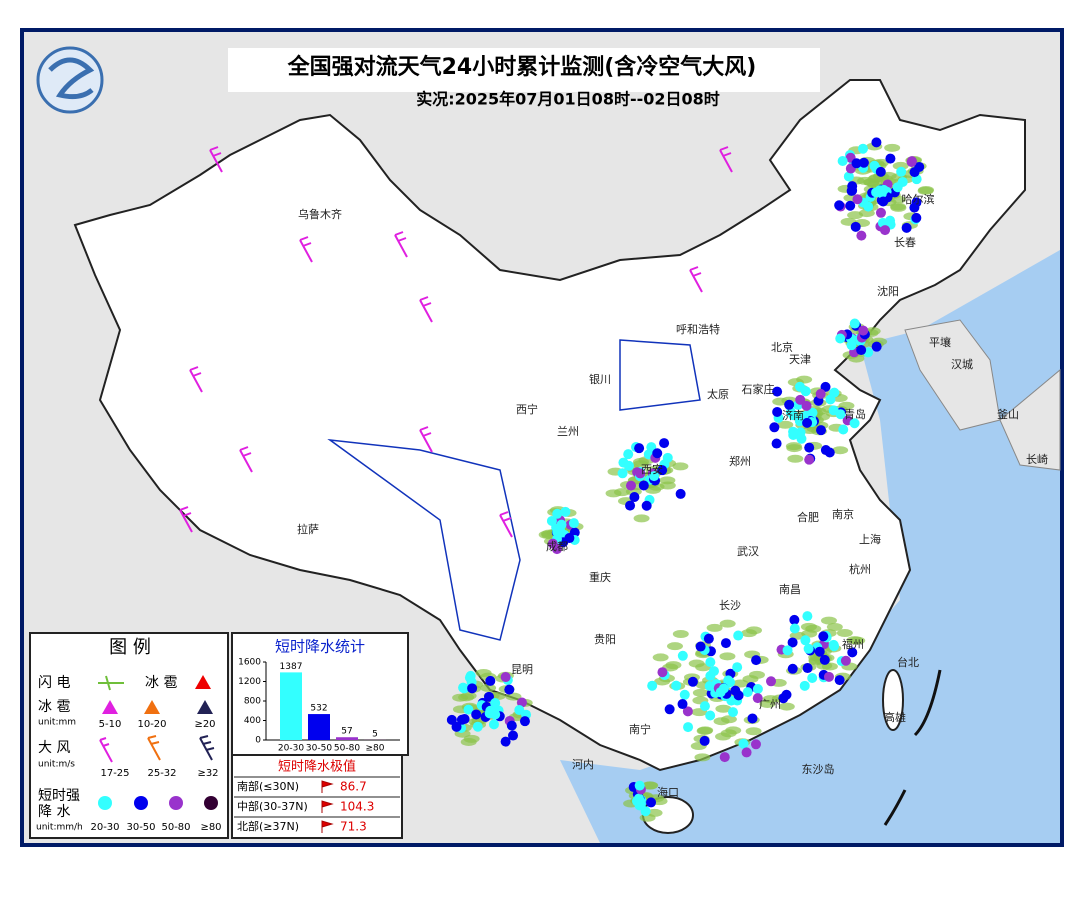 The height and width of the screenshot is (899, 1083). I want to click on place-label: 上海, so click(870, 539).